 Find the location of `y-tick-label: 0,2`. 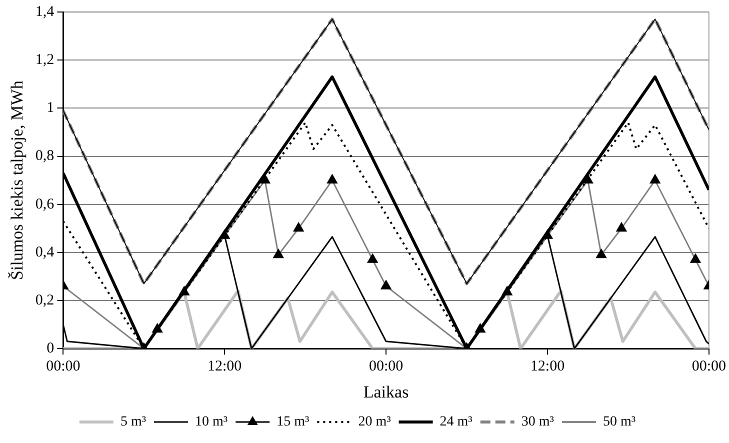

y-tick-label: 0,2 is located at coordinates (44, 300).